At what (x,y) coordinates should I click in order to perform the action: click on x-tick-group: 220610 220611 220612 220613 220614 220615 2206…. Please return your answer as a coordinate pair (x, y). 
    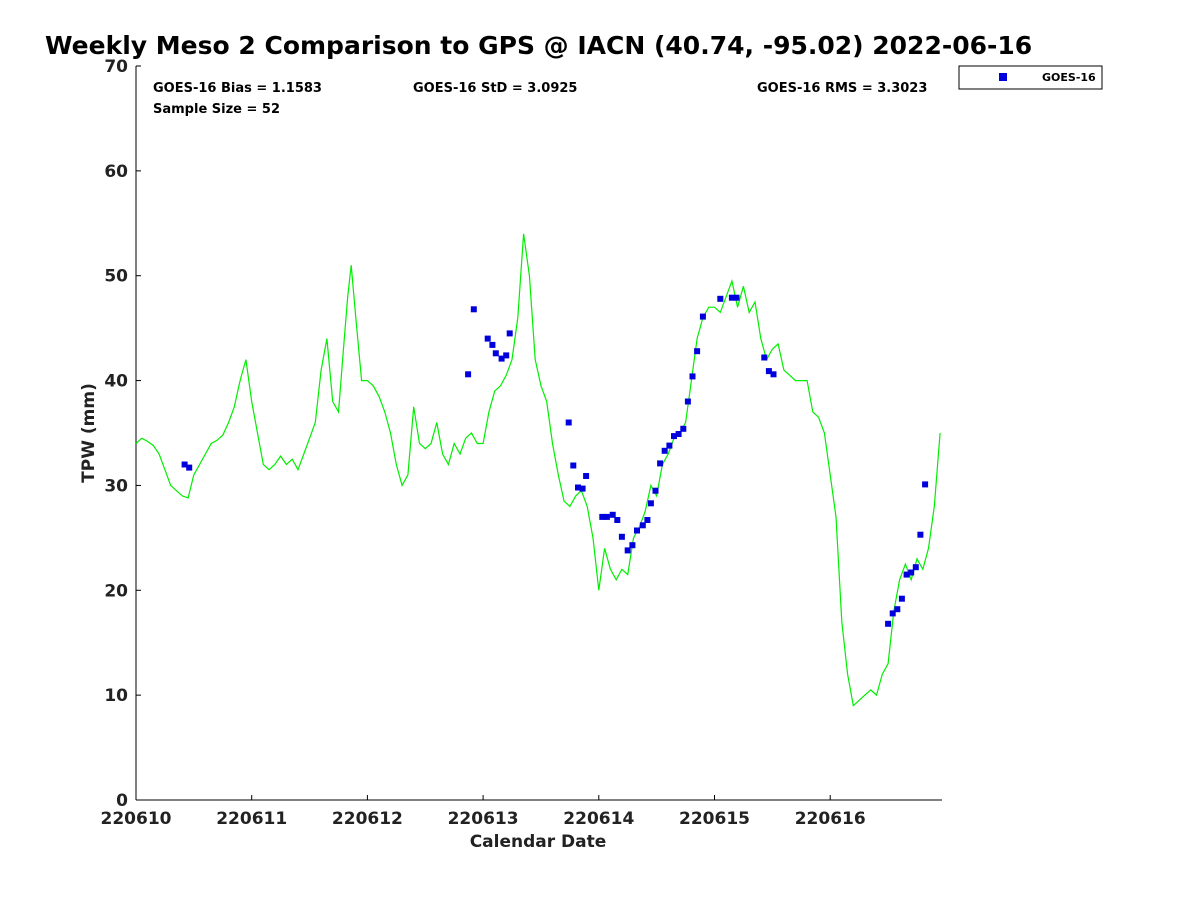
    Looking at the image, I should click on (483, 812).